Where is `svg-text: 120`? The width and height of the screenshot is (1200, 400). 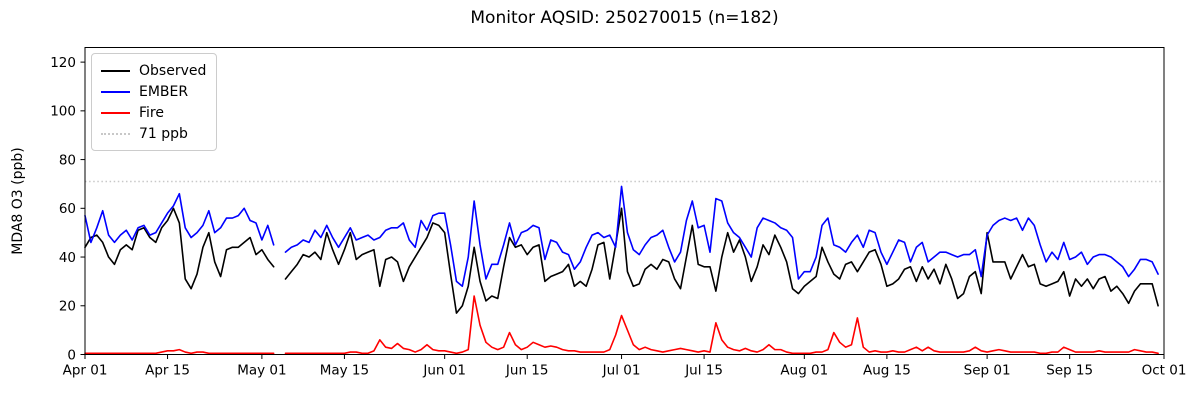
svg-text: 120 is located at coordinates (63, 63).